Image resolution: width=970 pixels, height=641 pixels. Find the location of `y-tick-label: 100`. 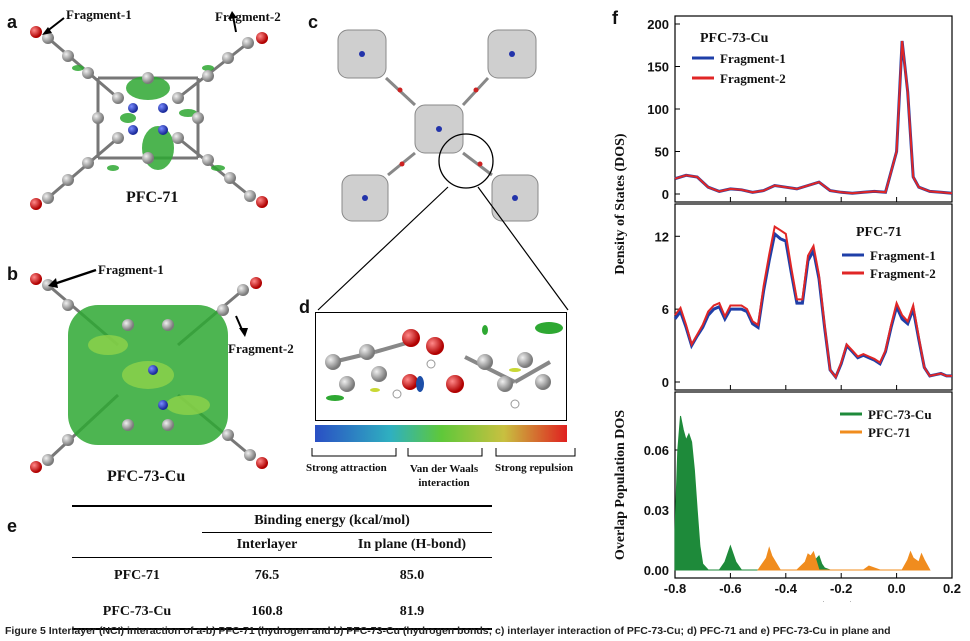

y-tick-label: 100 is located at coordinates (658, 109).